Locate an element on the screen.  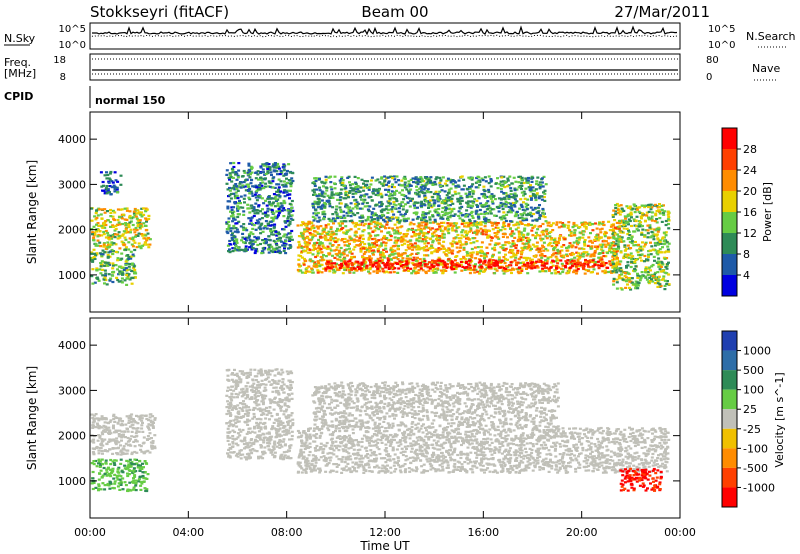
velocity-colorbar-tick-0: 1000 is located at coordinates (757, 351).